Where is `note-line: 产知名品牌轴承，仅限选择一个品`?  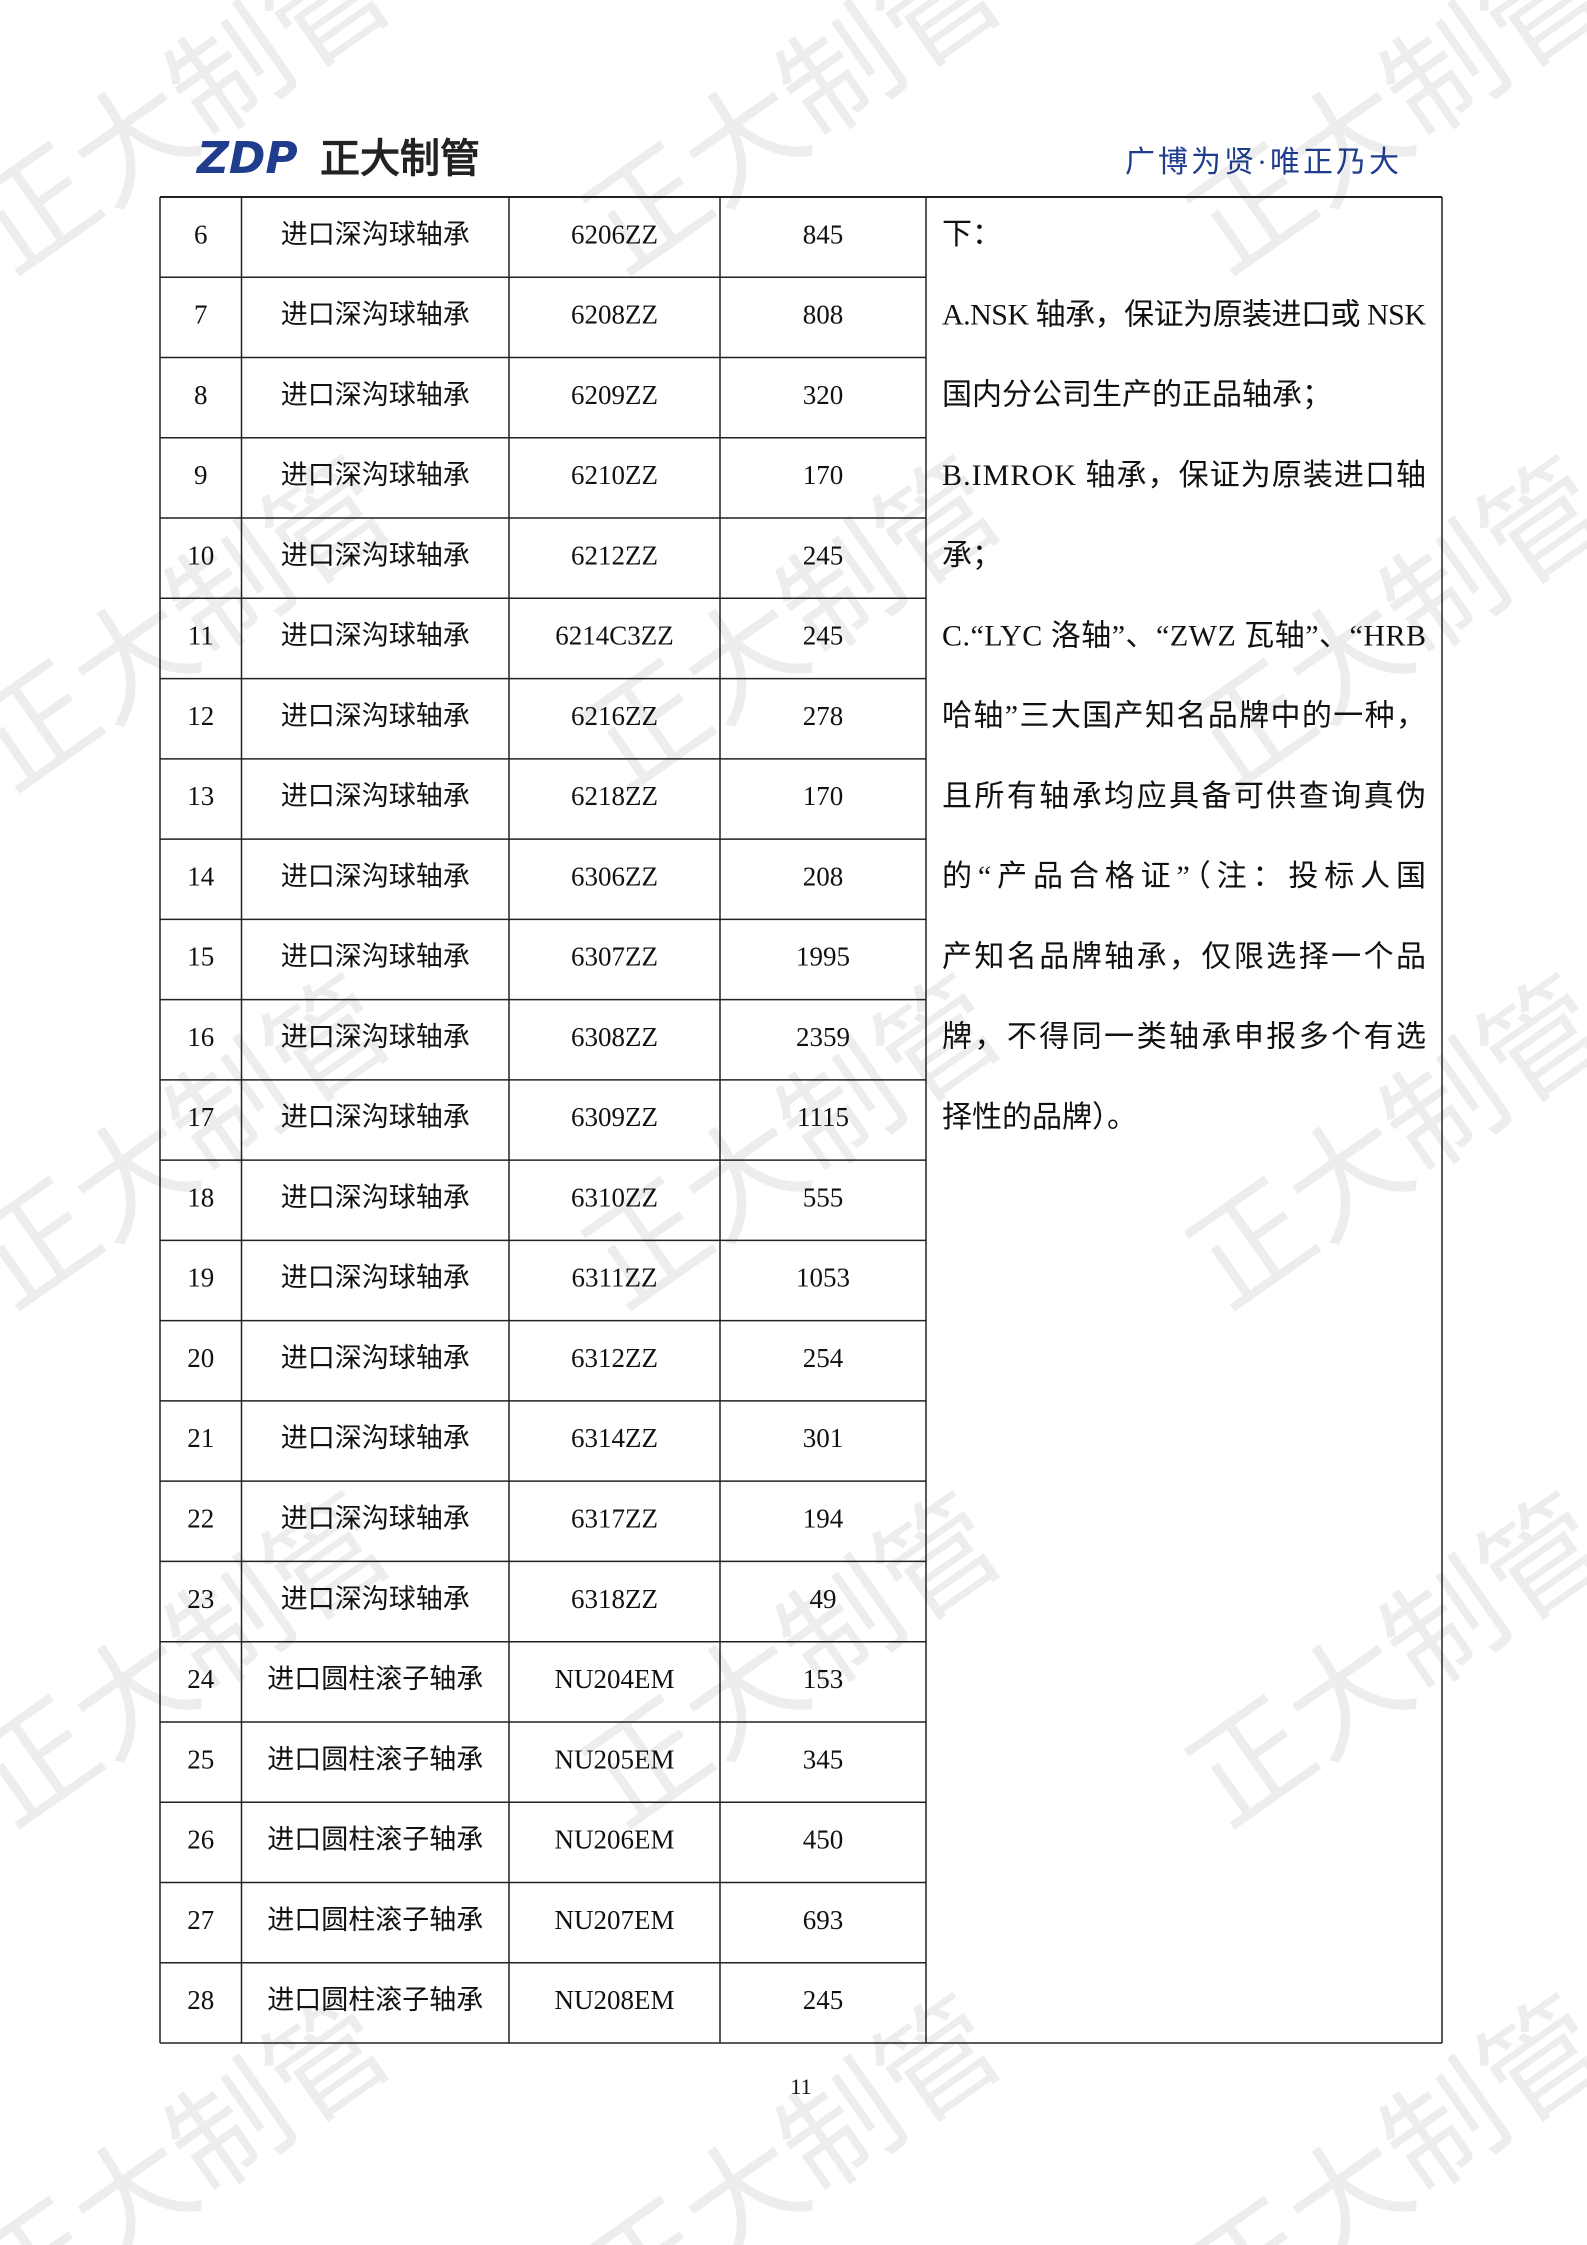
note-line: 产知名品牌轴承，仅限选择一个品 is located at coordinates (1184, 956).